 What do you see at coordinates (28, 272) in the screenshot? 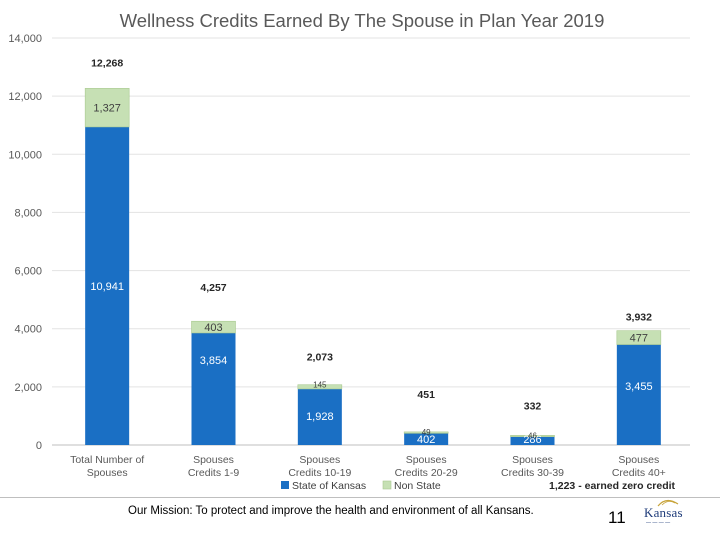
I see `y-tick-label: 6,000` at bounding box center [28, 272].